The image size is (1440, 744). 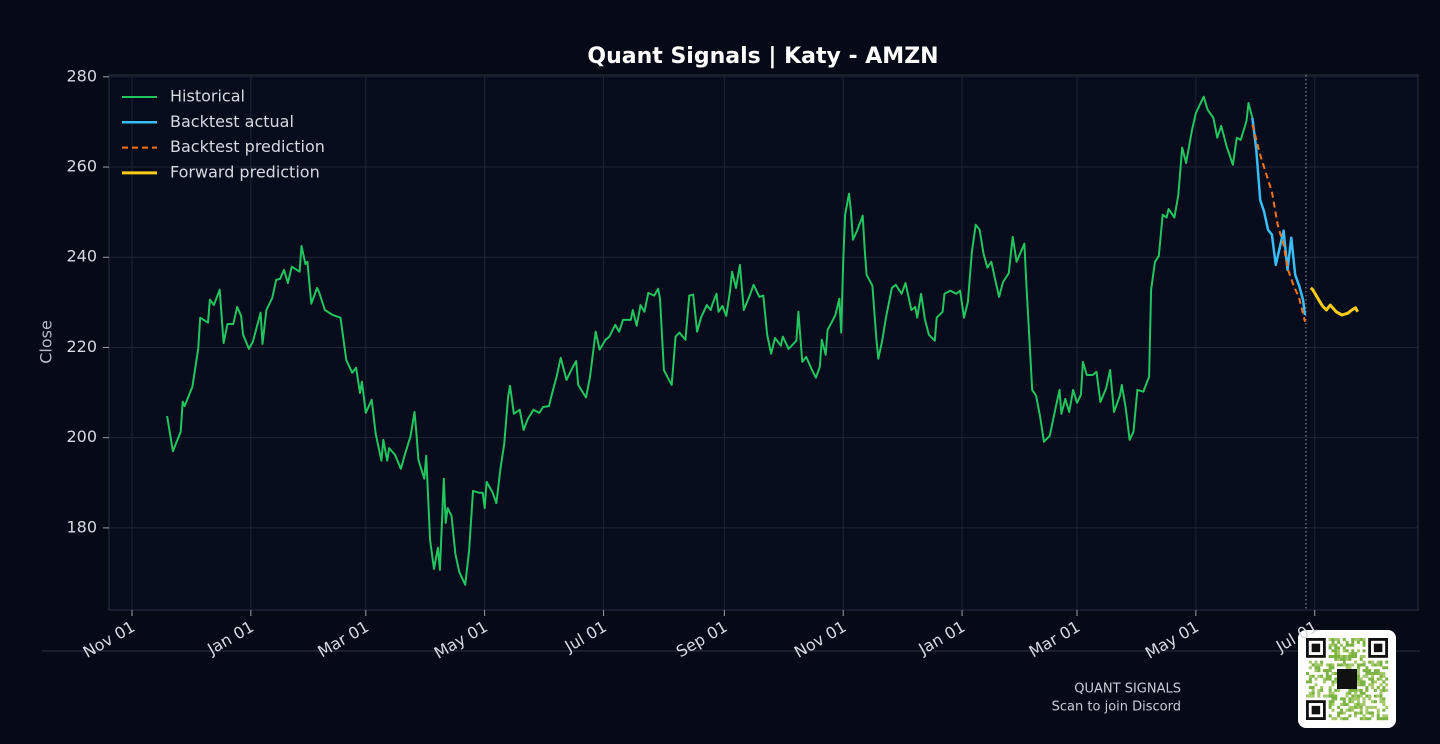 What do you see at coordinates (1116, 707) in the screenshot?
I see `footer-cta: Scan to join Discord` at bounding box center [1116, 707].